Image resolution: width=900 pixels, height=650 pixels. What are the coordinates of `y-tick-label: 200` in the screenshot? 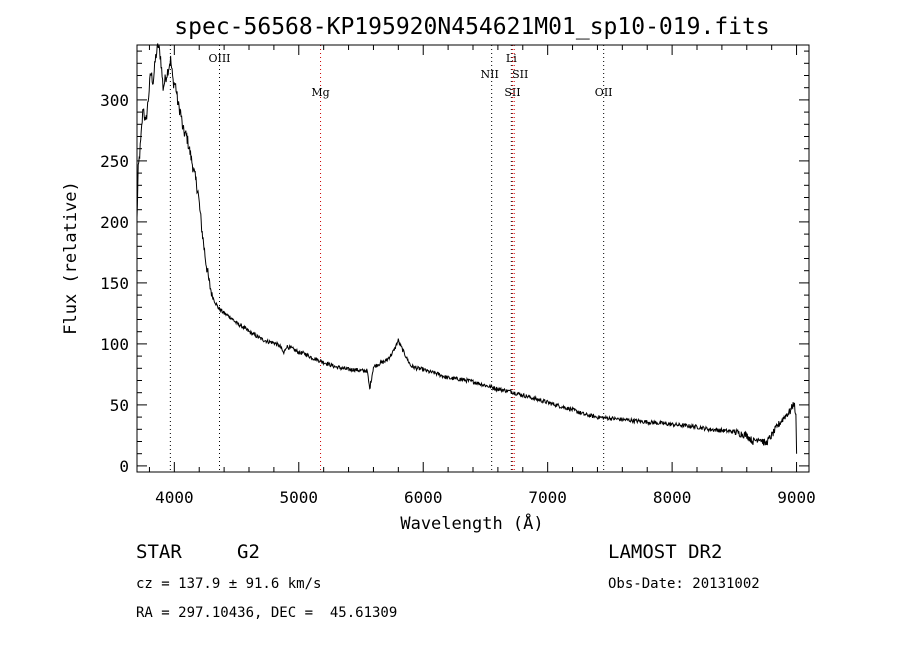 It's located at (114, 222).